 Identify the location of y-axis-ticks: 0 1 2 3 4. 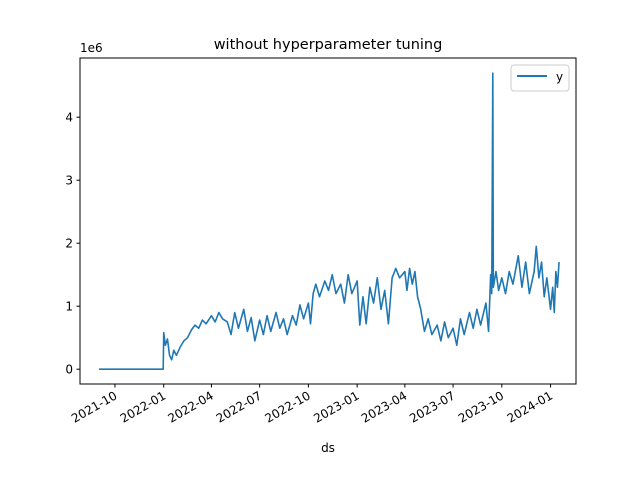
(72, 244).